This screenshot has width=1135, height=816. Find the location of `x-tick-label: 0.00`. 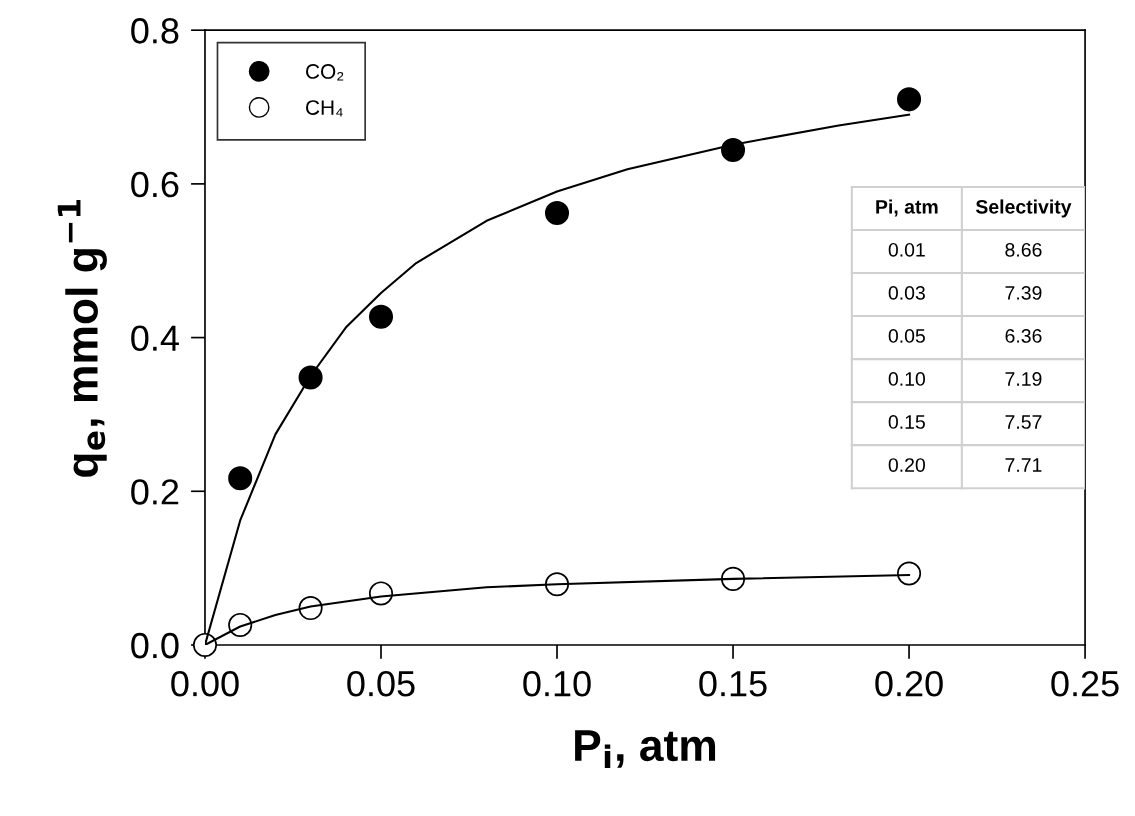

x-tick-label: 0.00 is located at coordinates (205, 683).